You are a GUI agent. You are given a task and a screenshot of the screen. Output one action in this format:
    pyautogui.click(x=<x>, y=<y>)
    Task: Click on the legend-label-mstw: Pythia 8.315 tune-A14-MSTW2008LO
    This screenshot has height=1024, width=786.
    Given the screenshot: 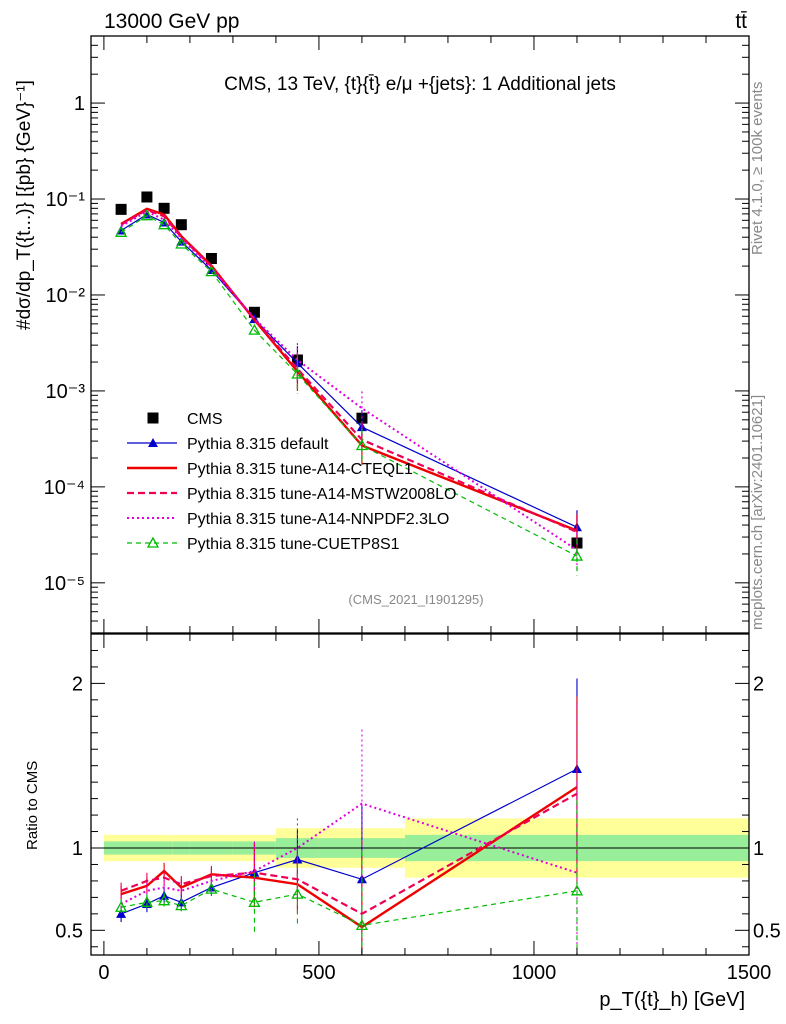 What is the action you would take?
    pyautogui.click(x=321, y=494)
    